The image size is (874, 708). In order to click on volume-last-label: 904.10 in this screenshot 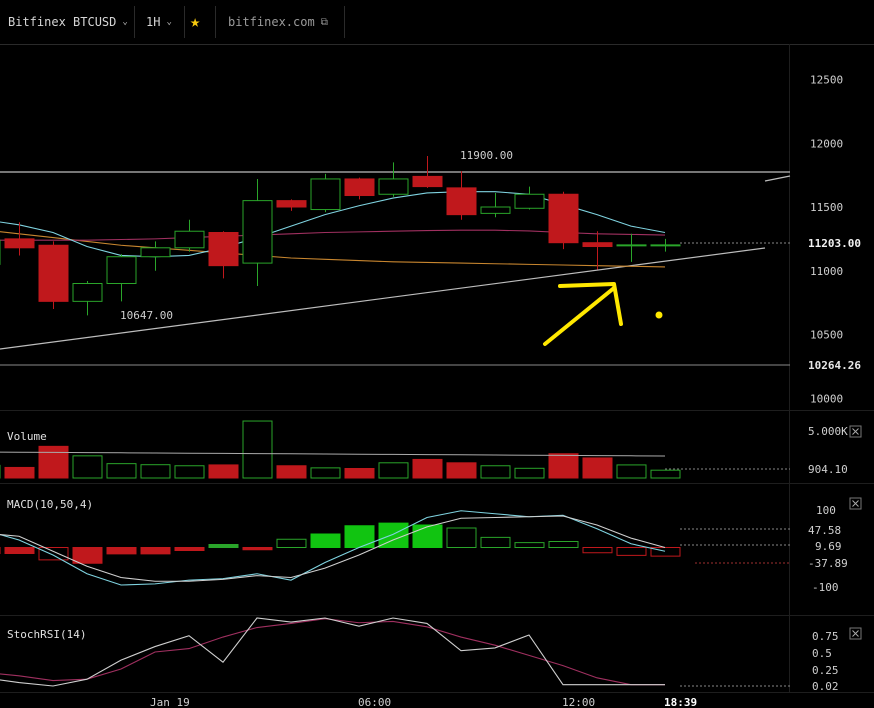, I will do `click(828, 469)`.